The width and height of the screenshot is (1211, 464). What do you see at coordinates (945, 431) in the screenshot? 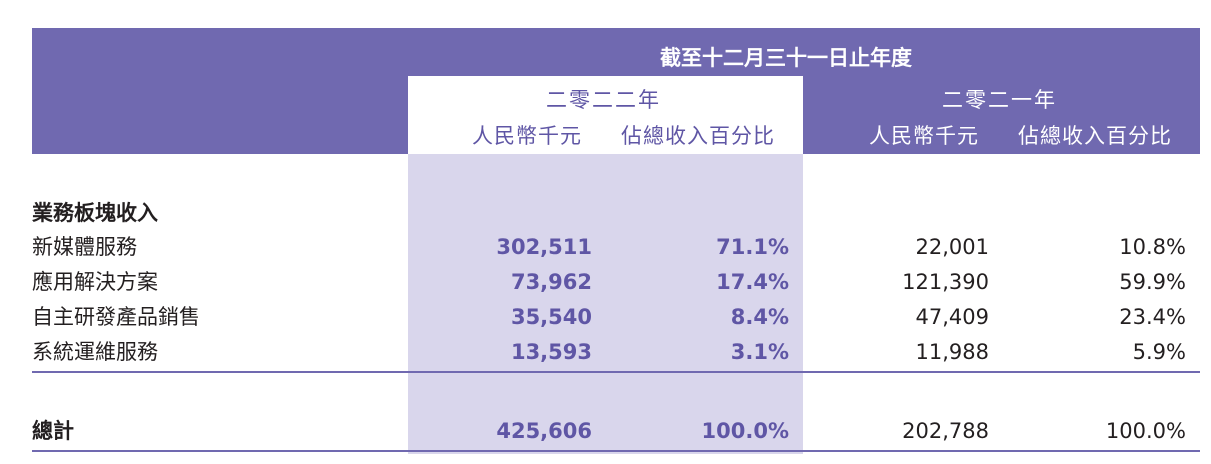
I see `total-amount-2021: 202,788` at bounding box center [945, 431].